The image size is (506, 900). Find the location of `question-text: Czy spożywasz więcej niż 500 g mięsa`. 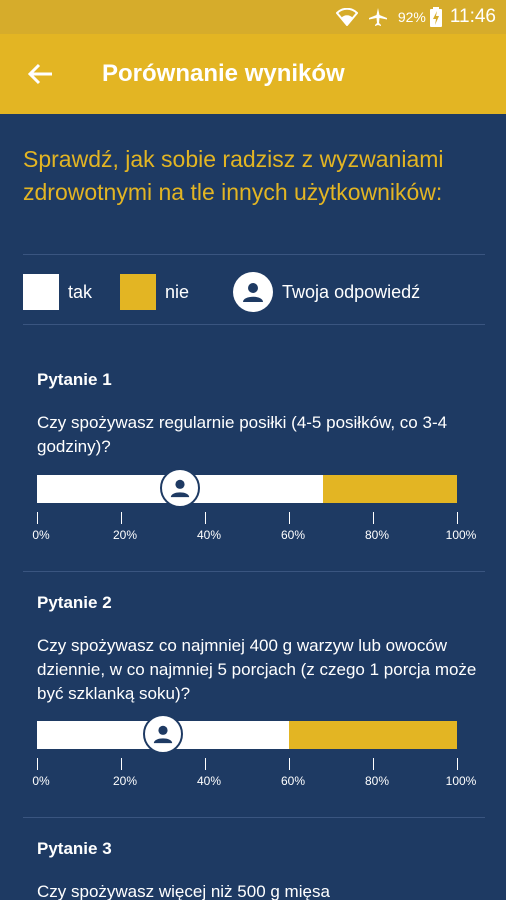

question-text: Czy spożywasz więcej niż 500 g mięsa is located at coordinates (183, 891).